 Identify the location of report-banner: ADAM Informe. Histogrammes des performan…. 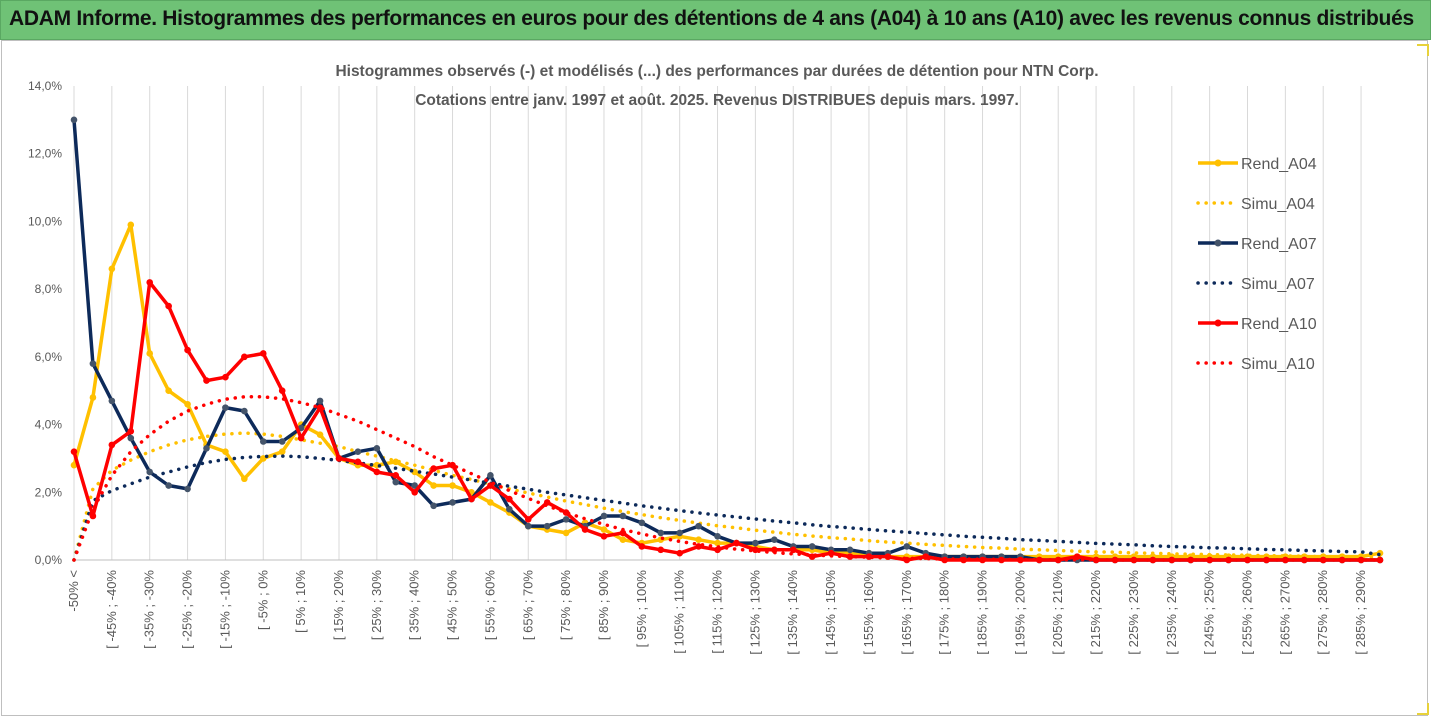
(715, 20).